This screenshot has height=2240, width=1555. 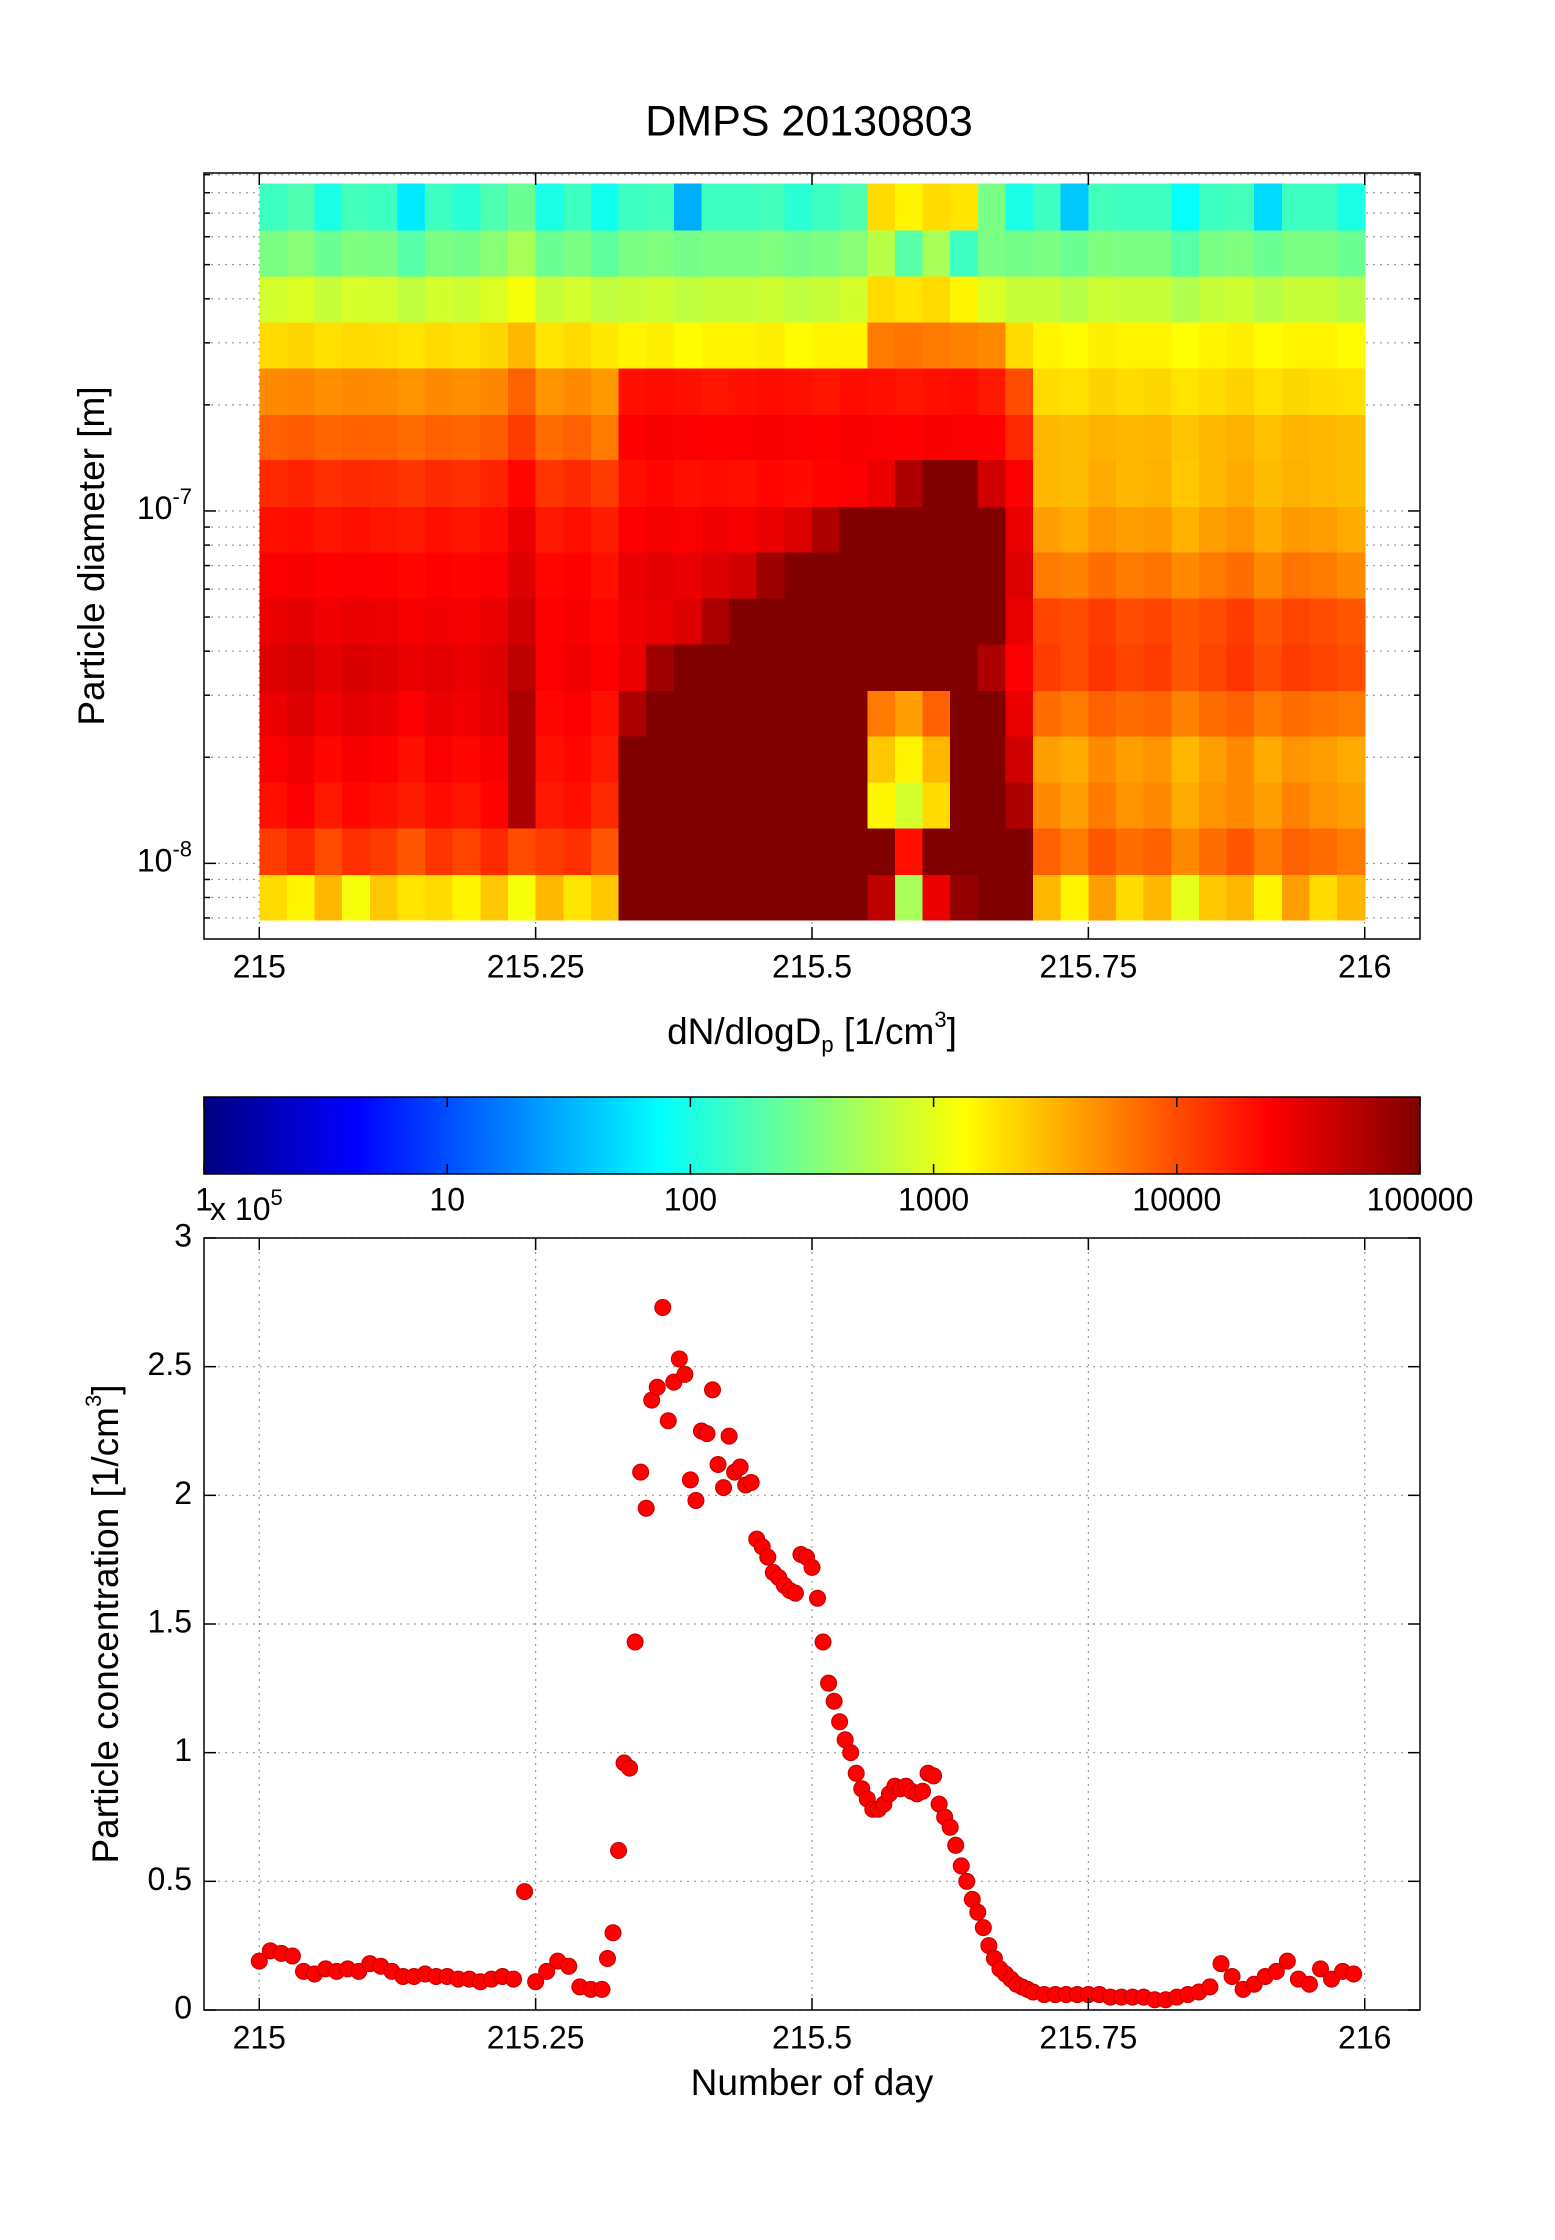 I want to click on colorbar-label-part: [1/cm, so click(x=884, y=1031).